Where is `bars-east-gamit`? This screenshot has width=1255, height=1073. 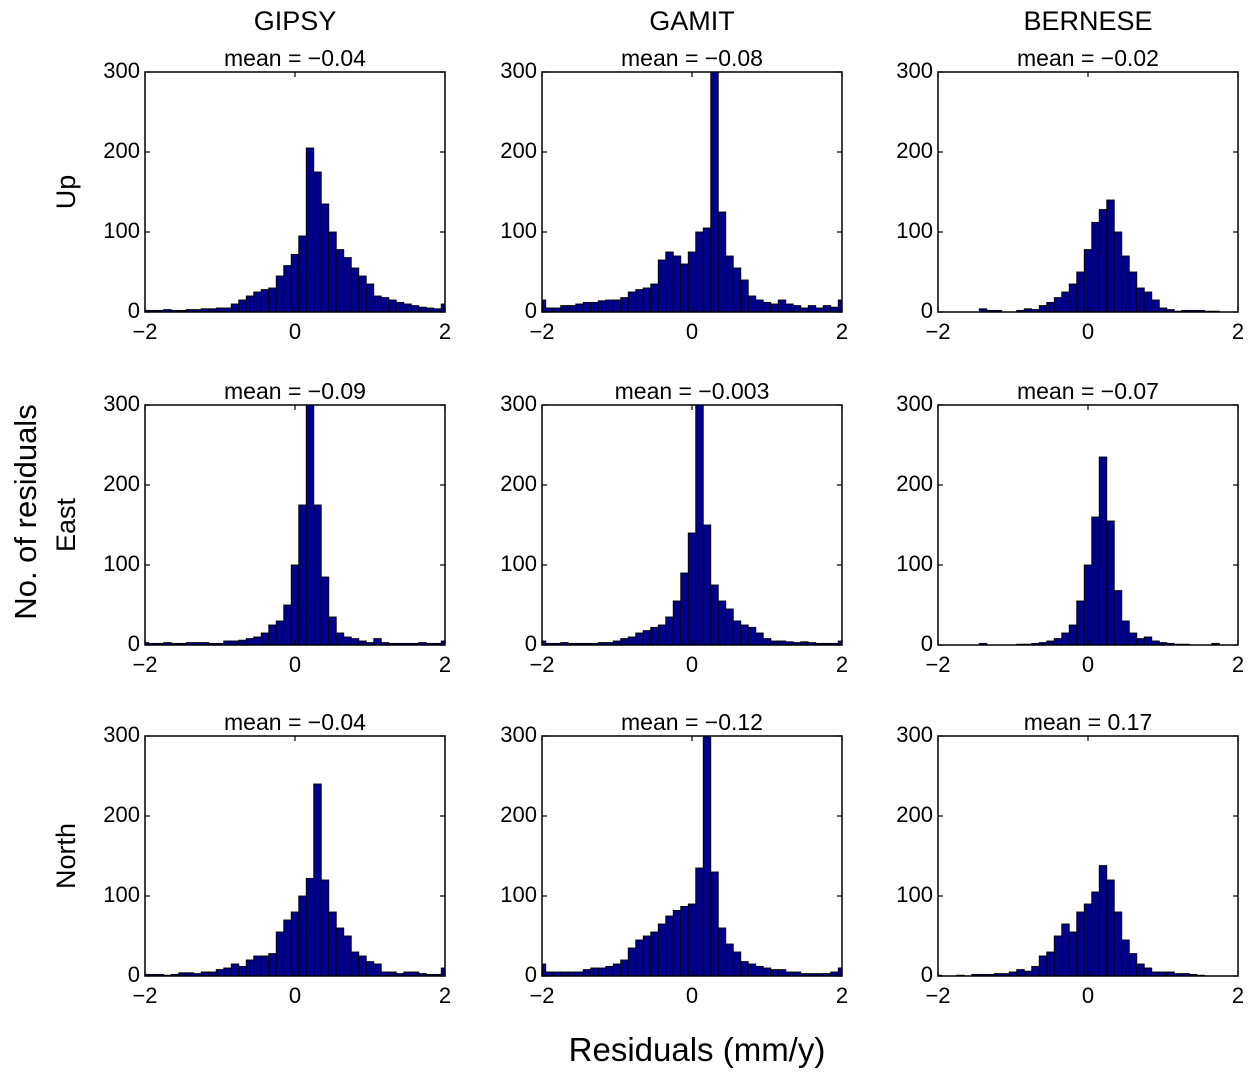 bars-east-gamit is located at coordinates (692, 525).